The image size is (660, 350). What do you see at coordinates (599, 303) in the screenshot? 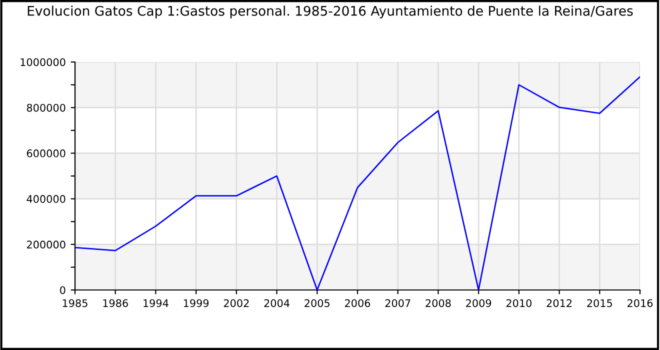
I see `x-tick-label: 2015` at bounding box center [599, 303].